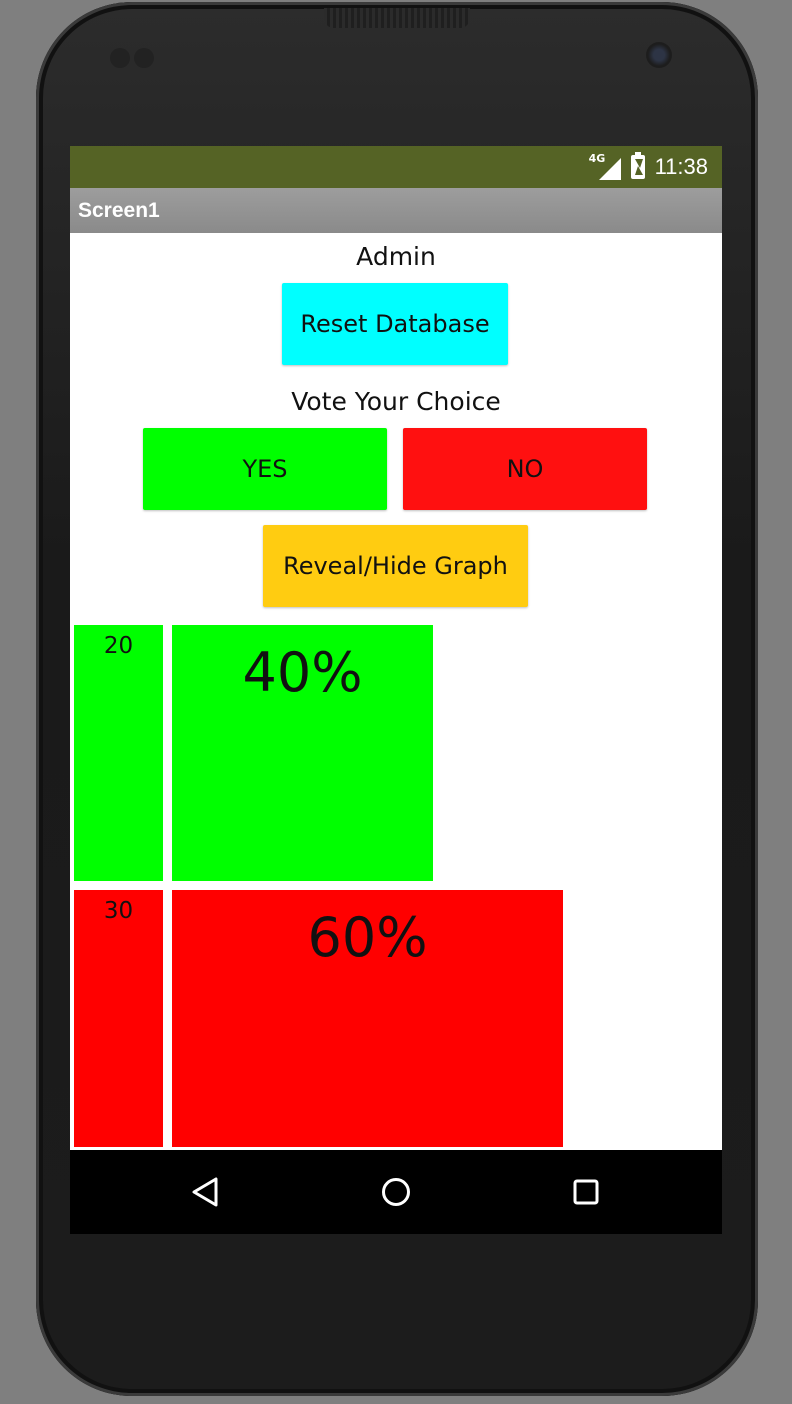 The height and width of the screenshot is (1404, 792). What do you see at coordinates (118, 646) in the screenshot?
I see `yes-count: 20` at bounding box center [118, 646].